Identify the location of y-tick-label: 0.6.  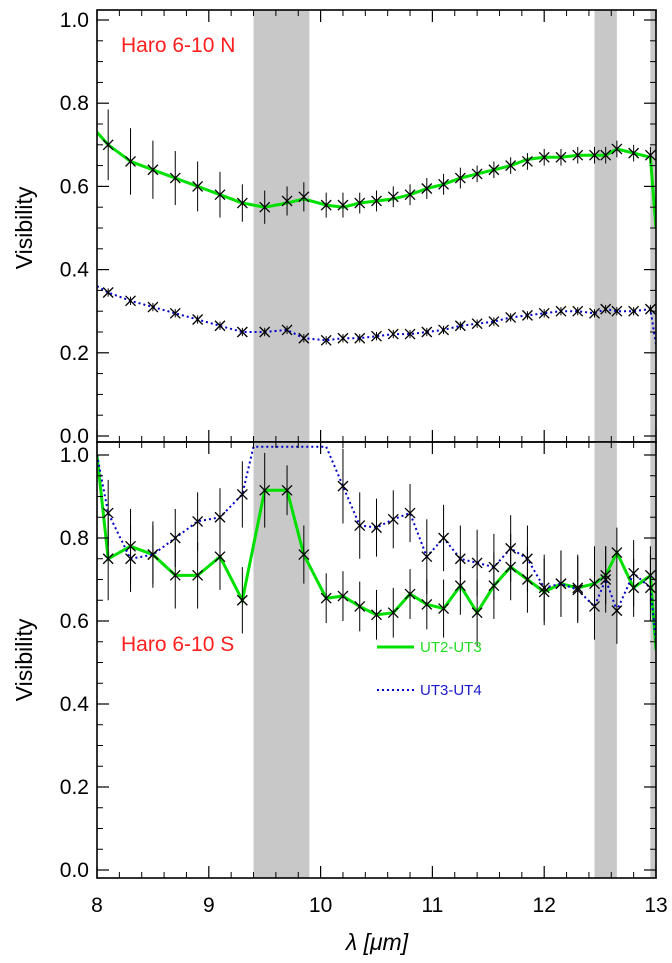
(74, 186).